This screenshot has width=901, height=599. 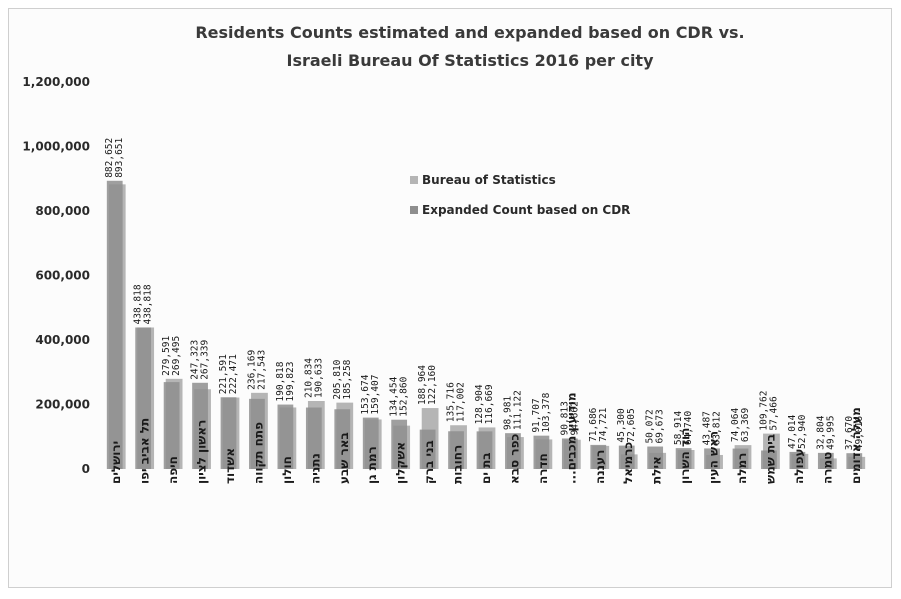 What do you see at coordinates (176, 356) in the screenshot?
I see `data-label-expanded: 269,495` at bounding box center [176, 356].